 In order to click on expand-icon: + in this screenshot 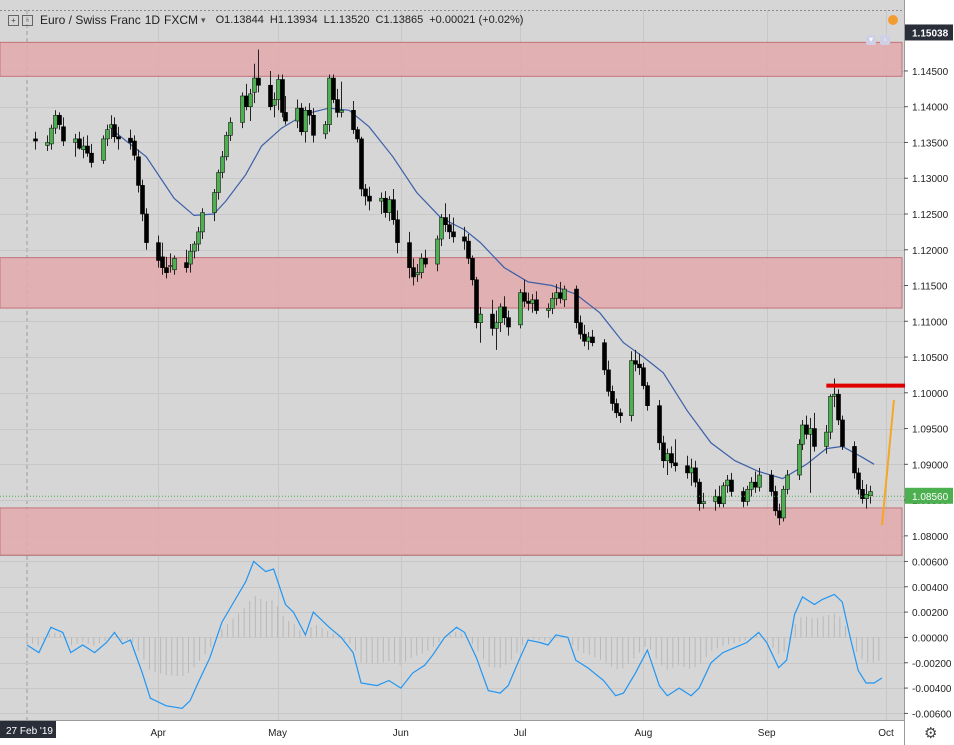, I will do `click(13, 20)`.